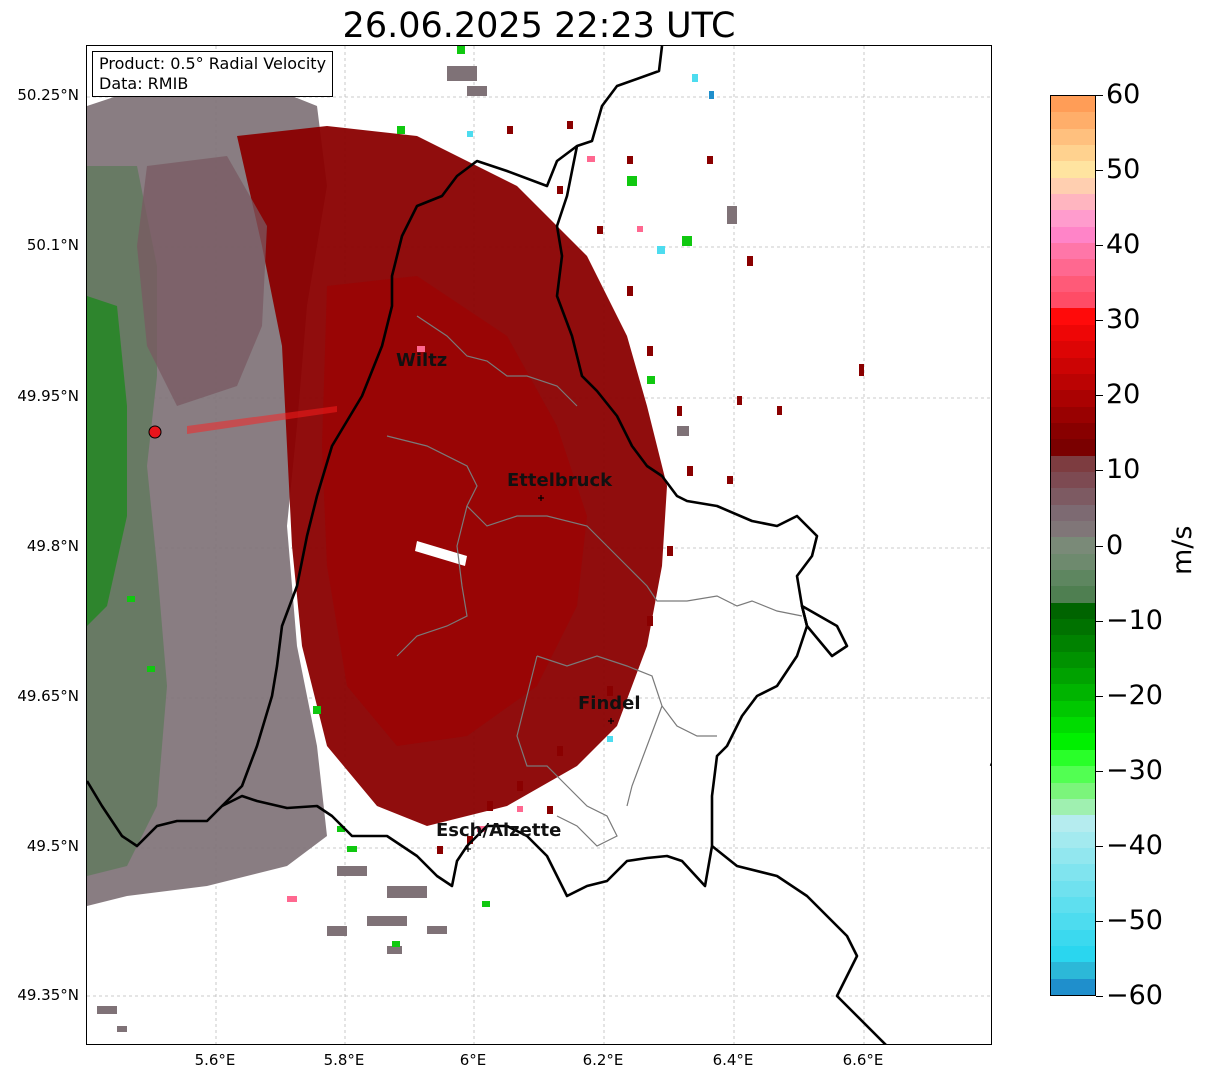 Image resolution: width=1207 pixels, height=1081 pixels. What do you see at coordinates (52, 546) in the screenshot?
I see `lat-tick-label: 49.8°N` at bounding box center [52, 546].